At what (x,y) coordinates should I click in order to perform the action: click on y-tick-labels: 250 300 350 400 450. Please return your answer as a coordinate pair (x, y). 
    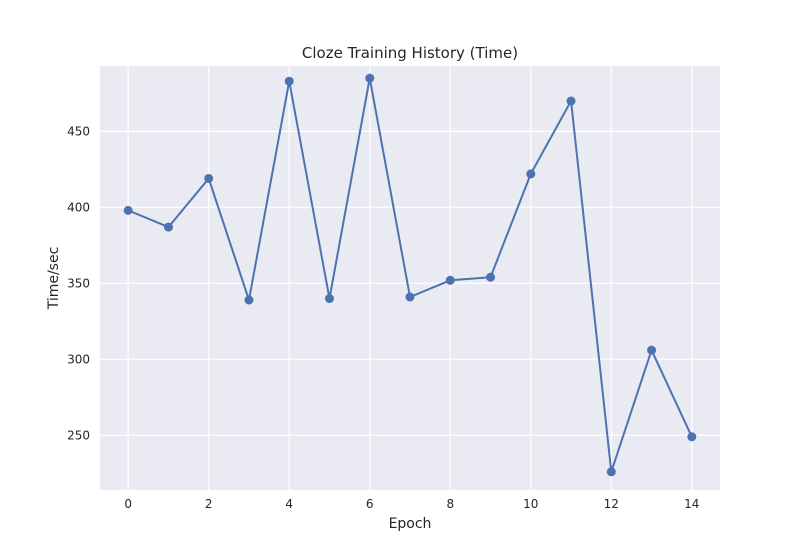
    Looking at the image, I should click on (78, 283).